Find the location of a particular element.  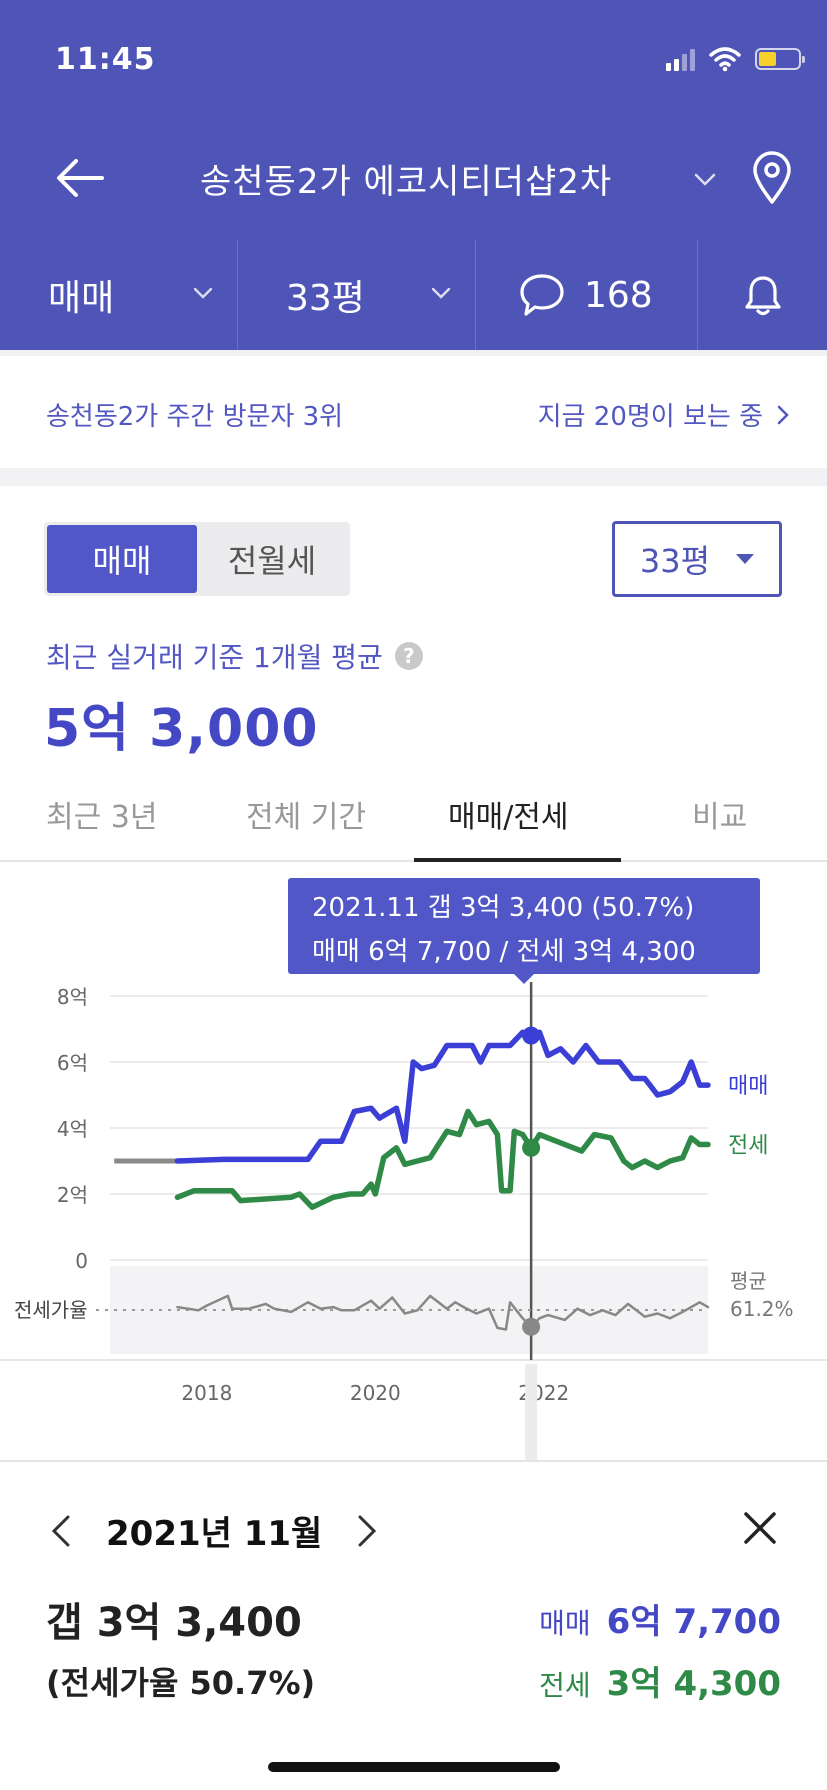

tab-compare: 비교 is located at coordinates (720, 817).